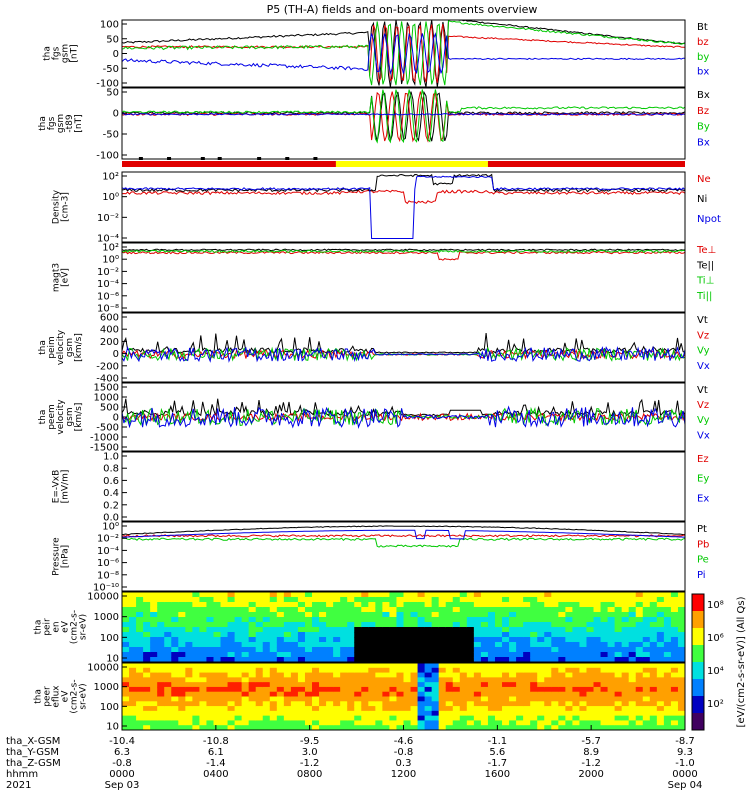 The width and height of the screenshot is (750, 800). Describe the element at coordinates (108, 539) in the screenshot. I see `y-tick-label: 10⁻²` at that location.